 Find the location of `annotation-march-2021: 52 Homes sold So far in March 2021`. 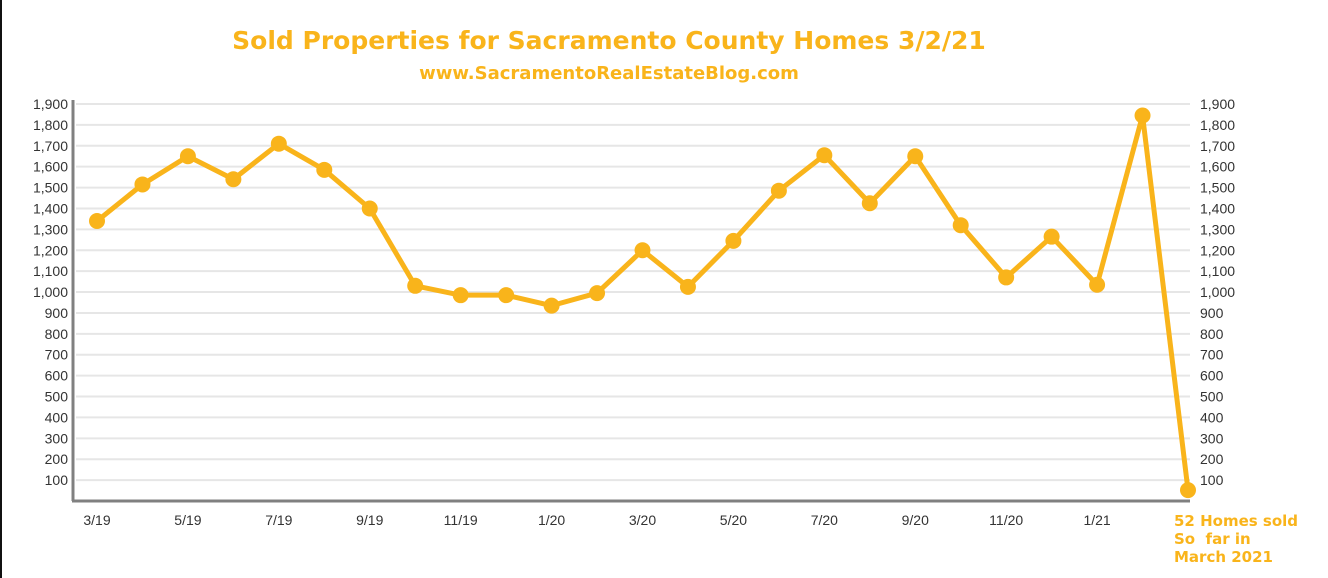

annotation-march-2021: 52 Homes sold So far in March 2021 is located at coordinates (1236, 539).